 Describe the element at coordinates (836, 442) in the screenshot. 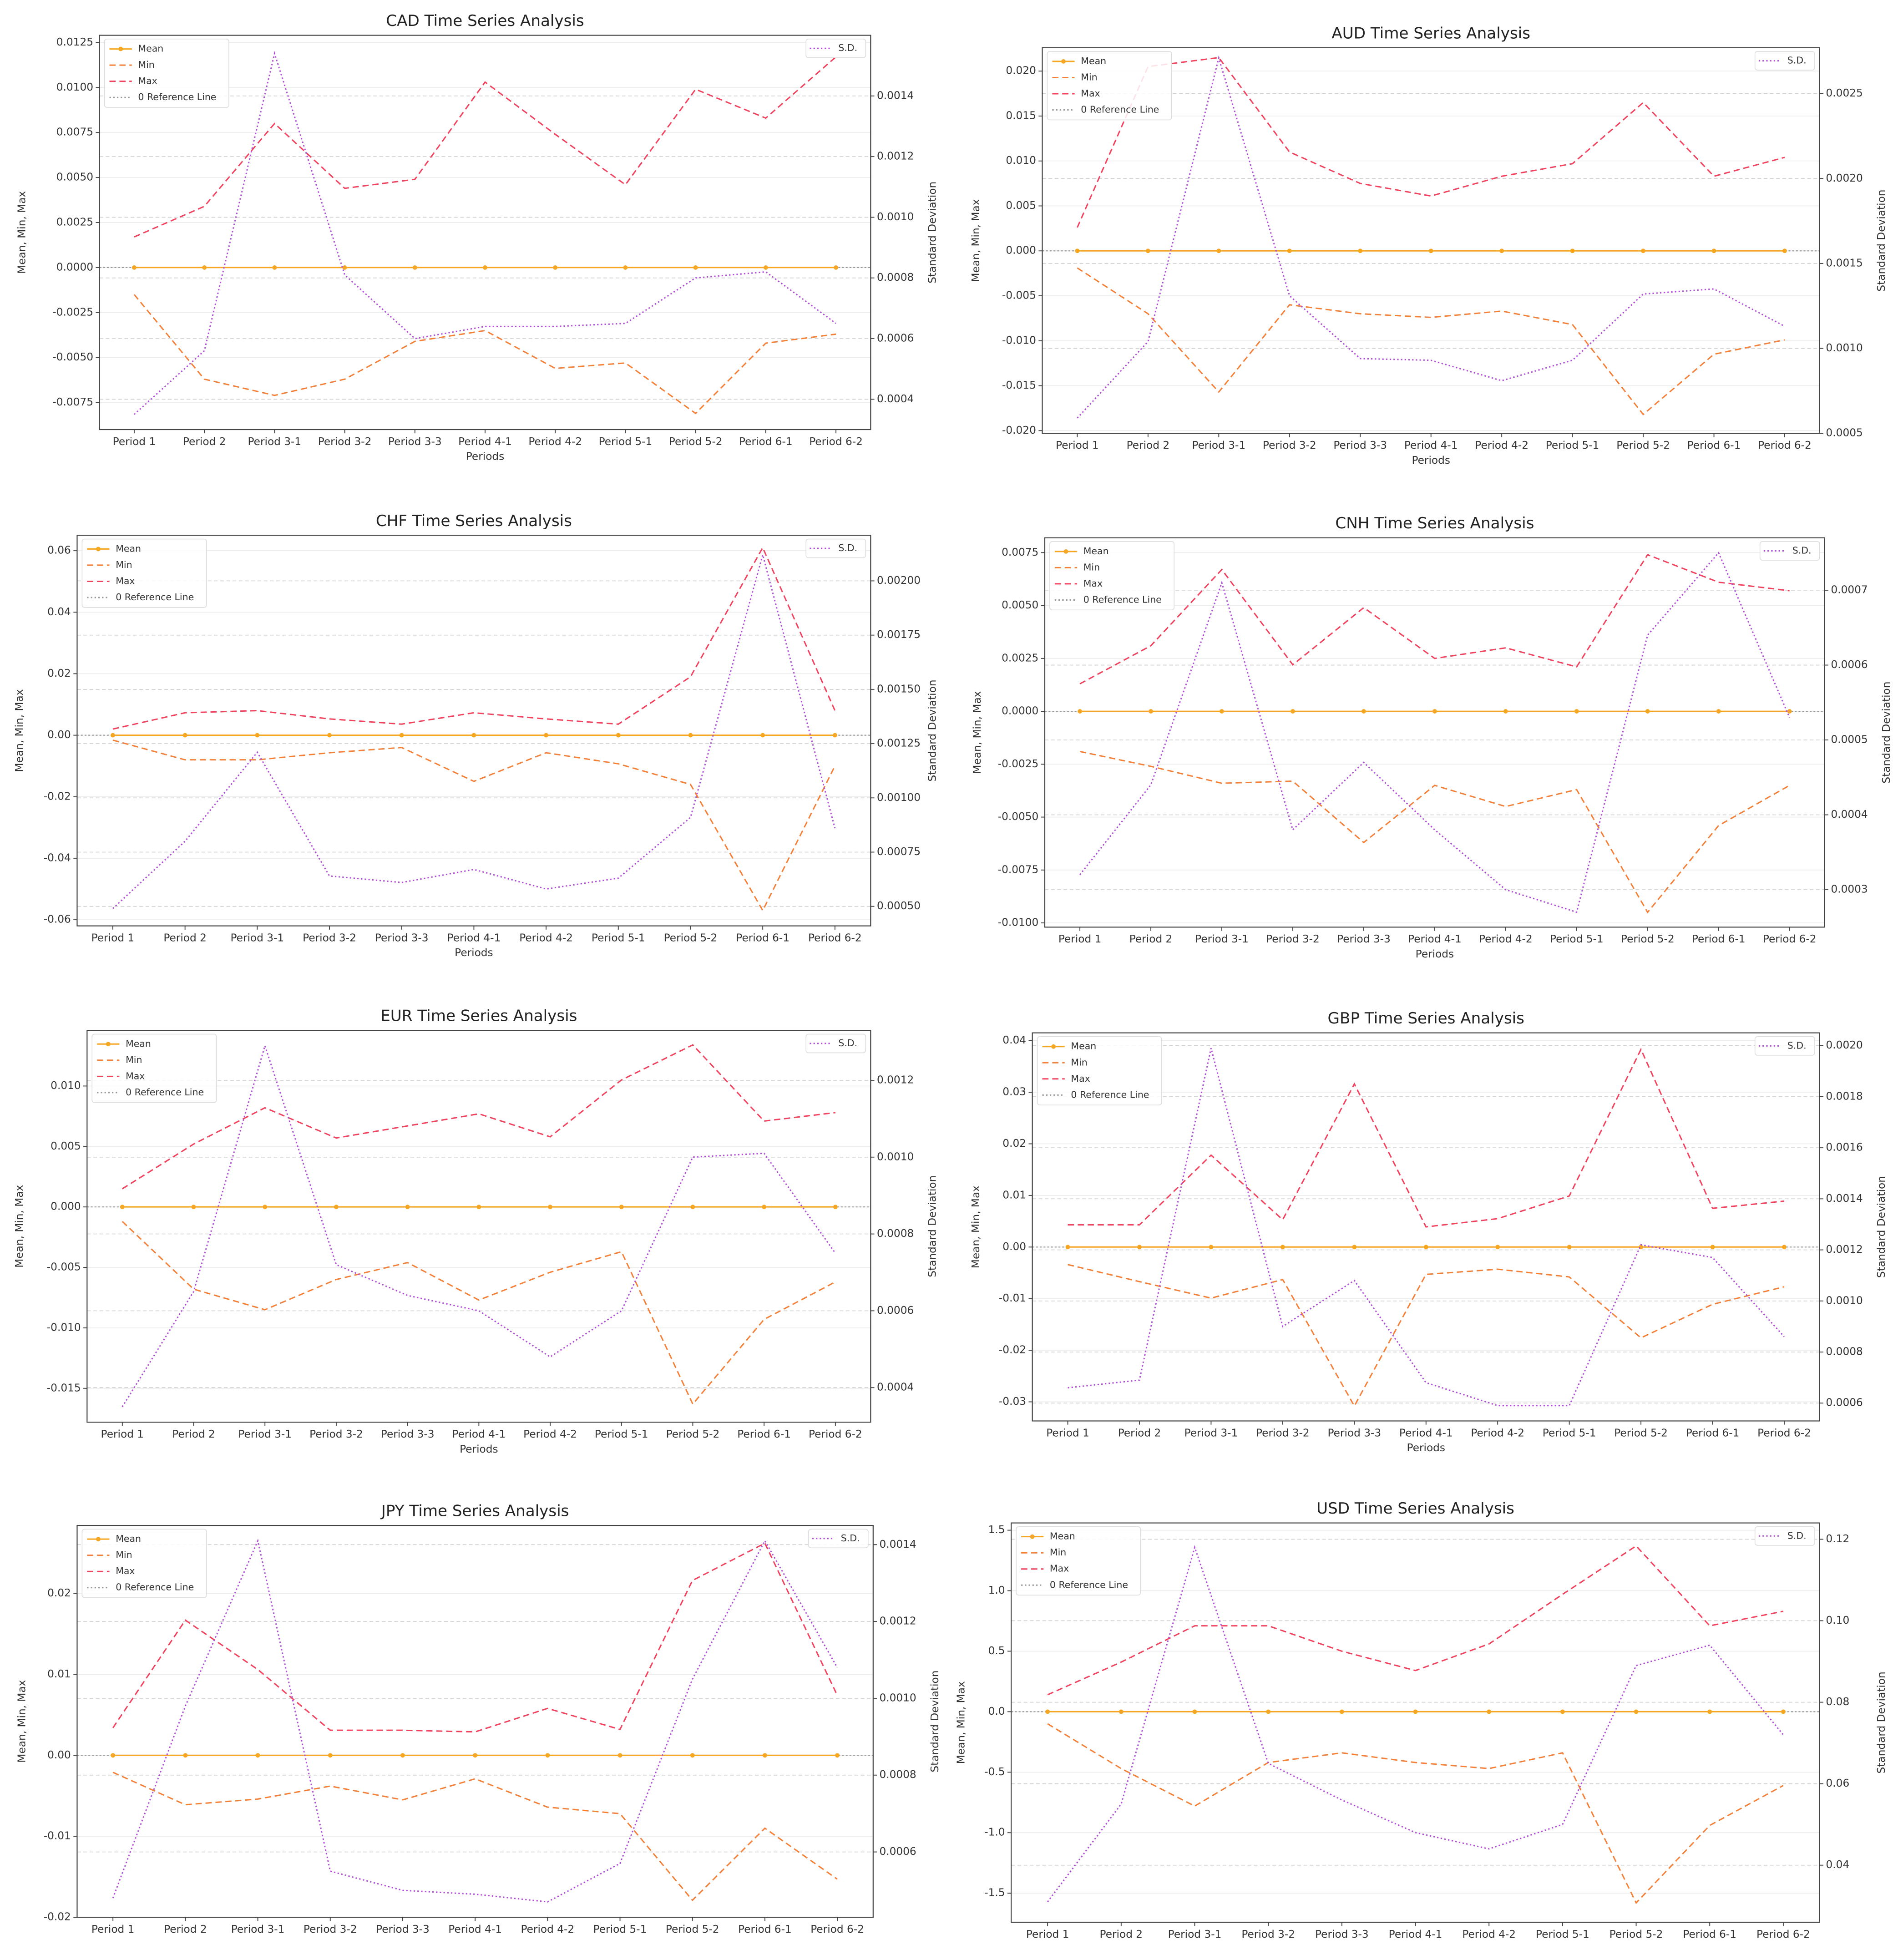

I see `x-tick-label: Period 6-2` at that location.